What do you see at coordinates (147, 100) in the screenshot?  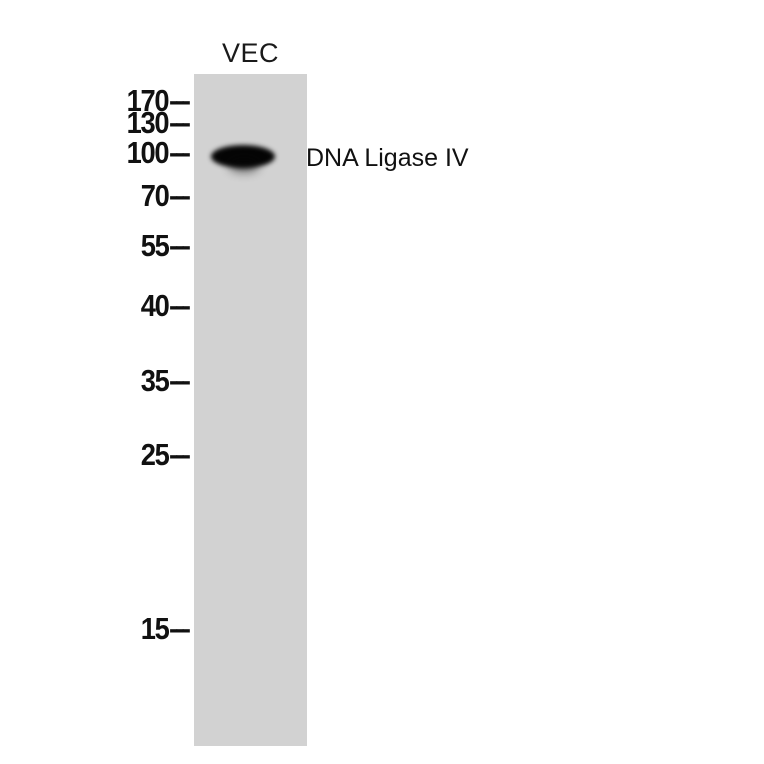 I see `mw-marker-value: 170` at bounding box center [147, 100].